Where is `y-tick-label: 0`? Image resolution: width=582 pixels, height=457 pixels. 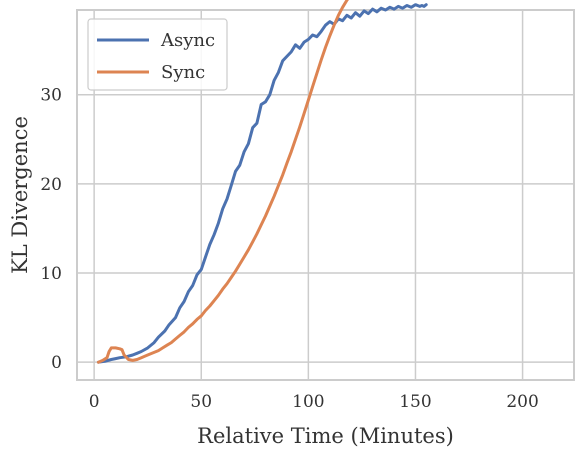
y-tick-label: 0 is located at coordinates (56, 363).